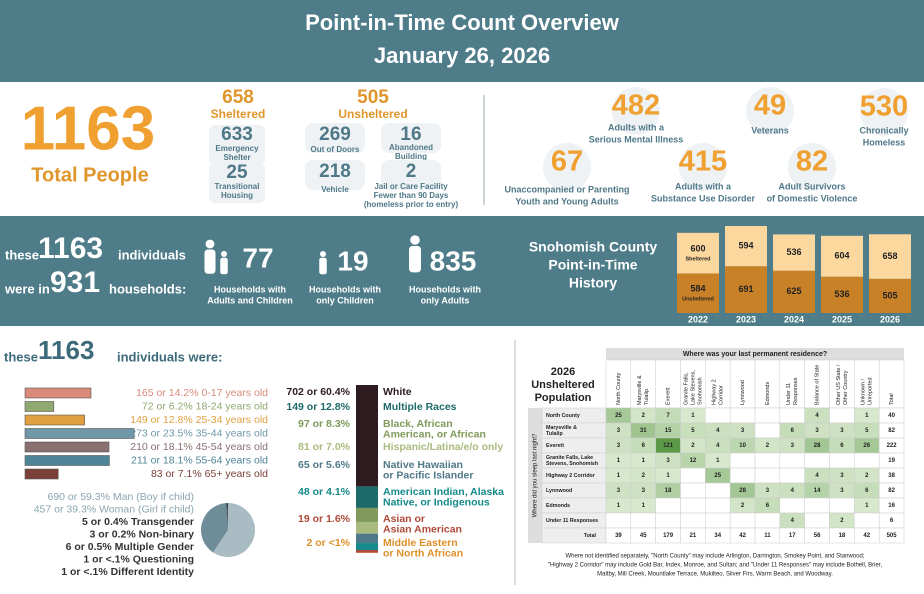  Describe the element at coordinates (22, 254) in the screenshot. I see `label: these` at that location.